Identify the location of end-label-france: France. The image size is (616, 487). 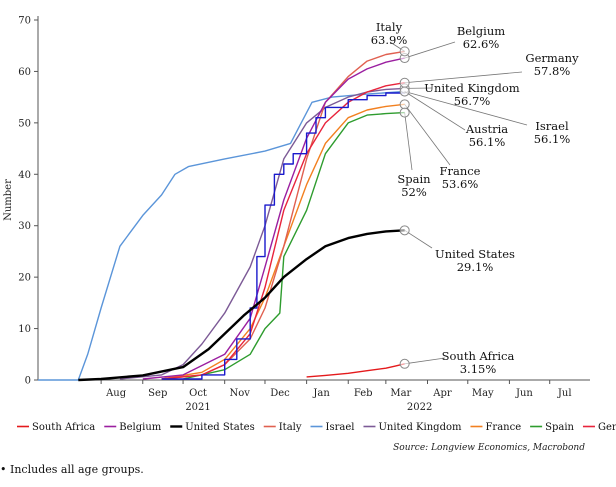
(460, 171).